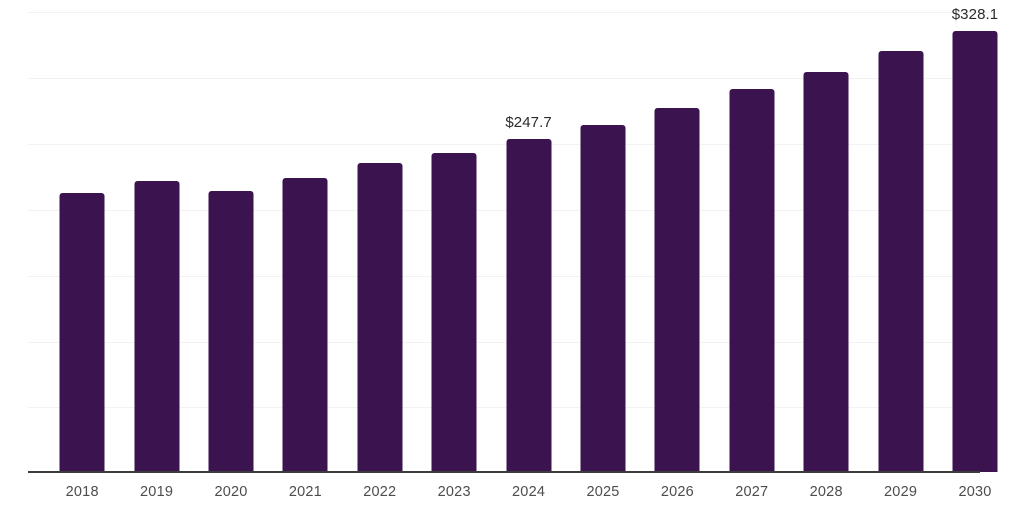 This screenshot has width=1024, height=512. What do you see at coordinates (677, 492) in the screenshot?
I see `x-tick-label-2026: 2026` at bounding box center [677, 492].